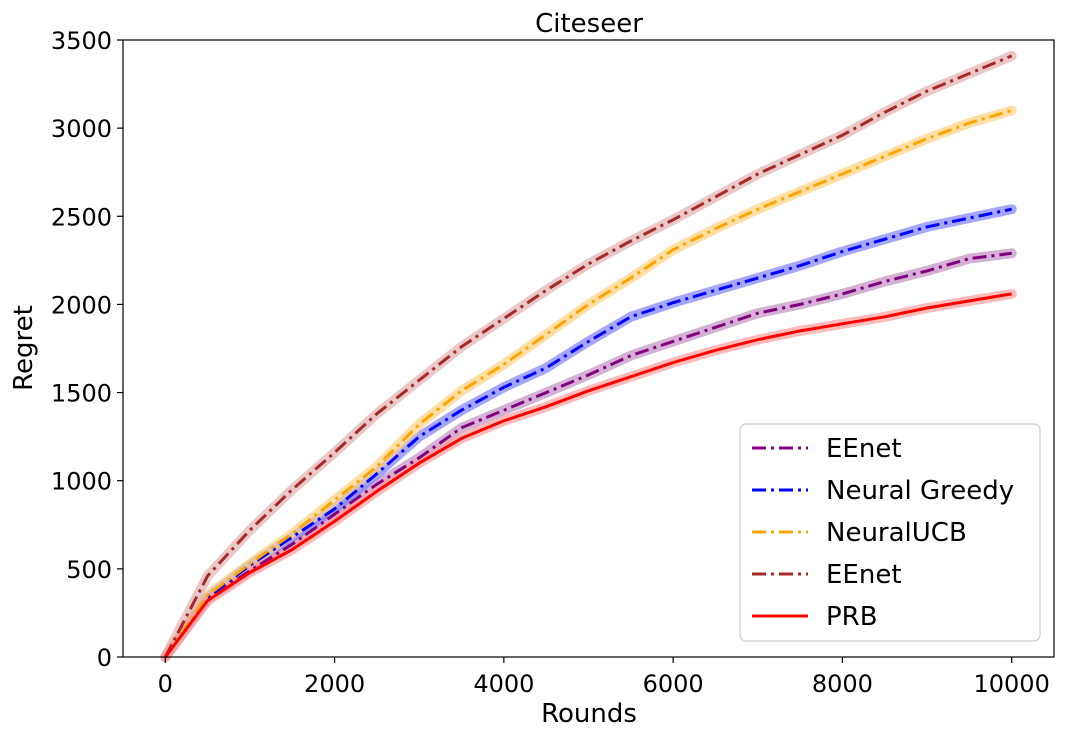  I want to click on legend: EEnet Neural Greedy NeuralUCB EEnet PRB, so click(890, 532).